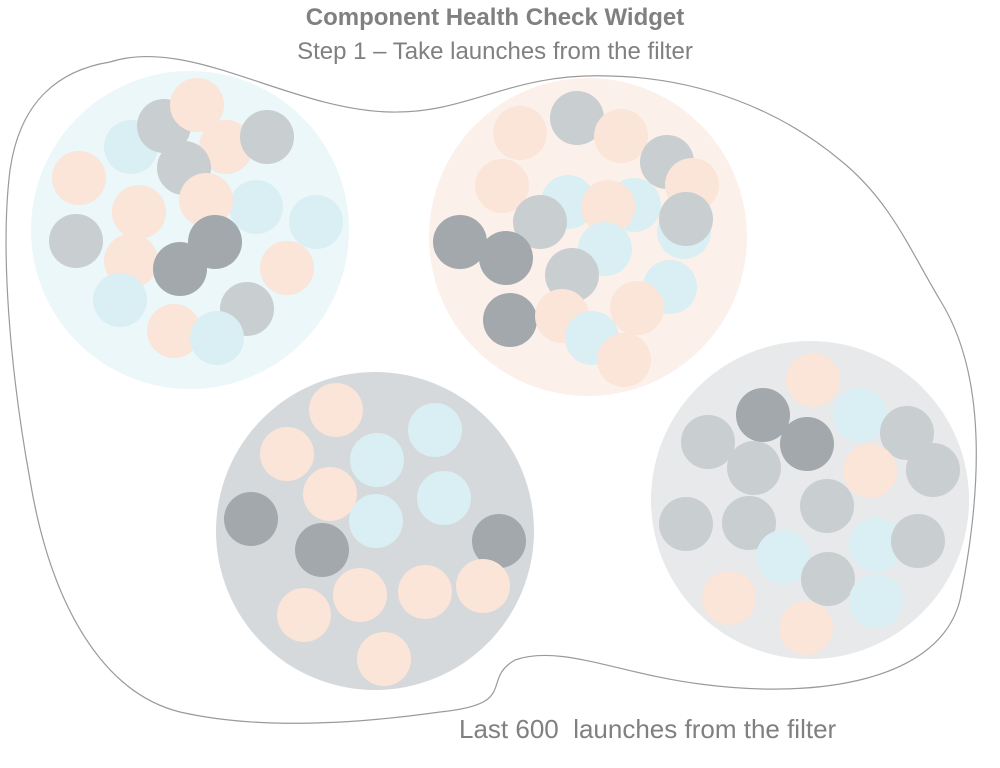 The width and height of the screenshot is (1000, 768). Describe the element at coordinates (648, 729) in the screenshot. I see `footer-caption: Last 600 launches from the filter` at that location.